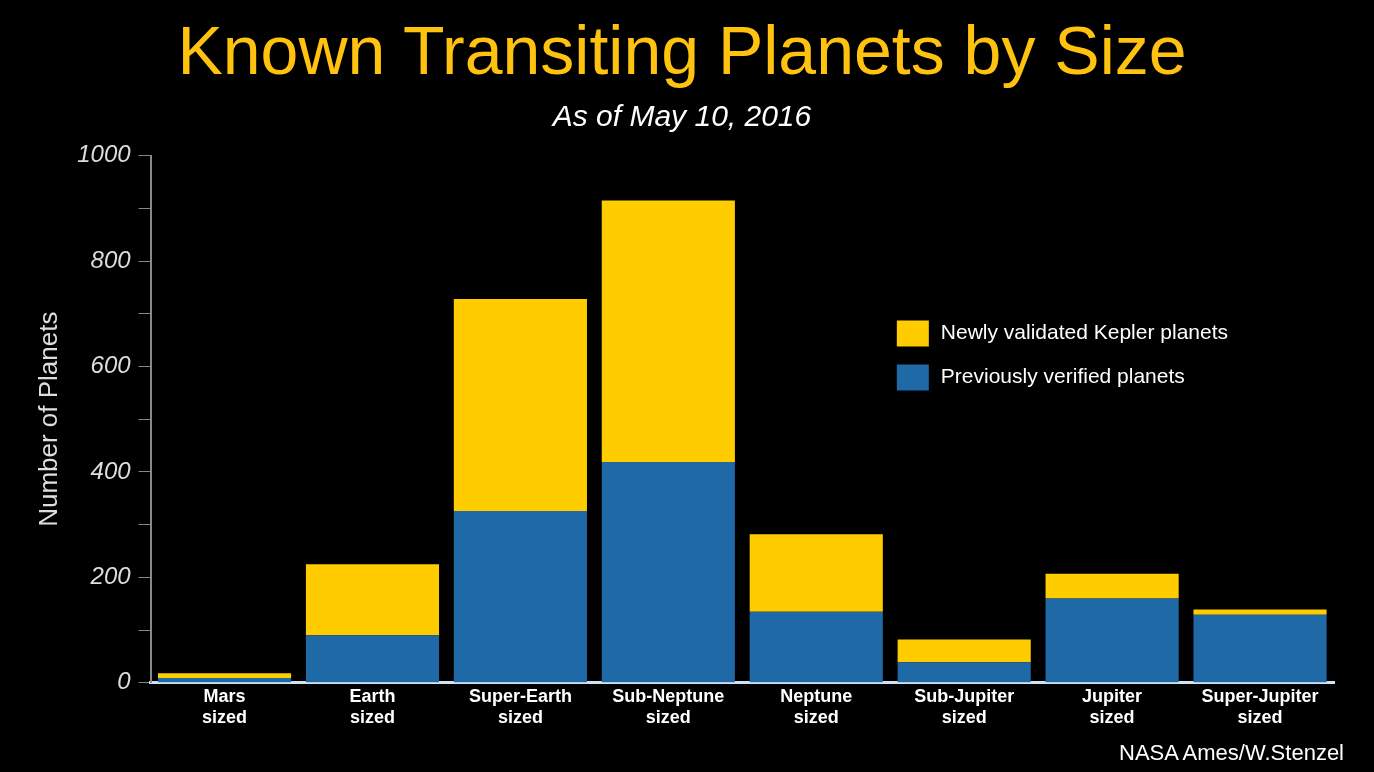  What do you see at coordinates (682, 49) in the screenshot?
I see `chart-title: Known Transiting Planets by Size` at bounding box center [682, 49].